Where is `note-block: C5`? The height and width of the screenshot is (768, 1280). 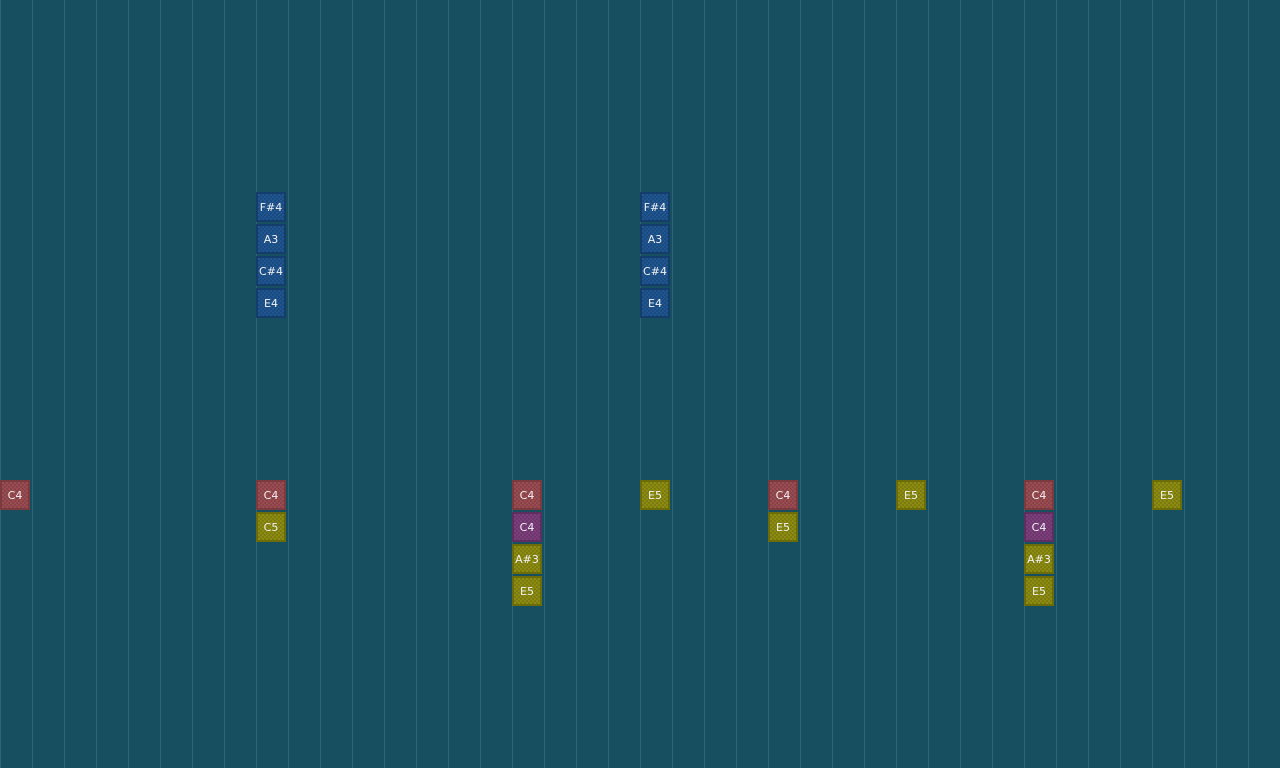
note-block: C5 is located at coordinates (271, 527).